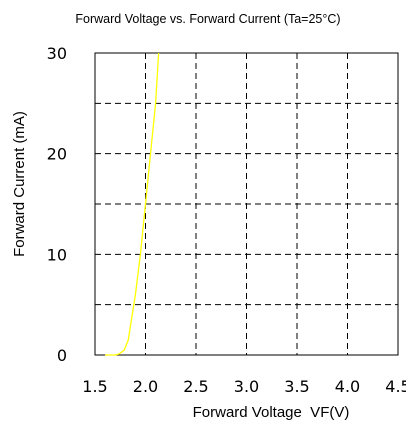 Image resolution: width=406 pixels, height=430 pixels. What do you see at coordinates (347, 386) in the screenshot?
I see `x-tick-label-5: 4.0` at bounding box center [347, 386].